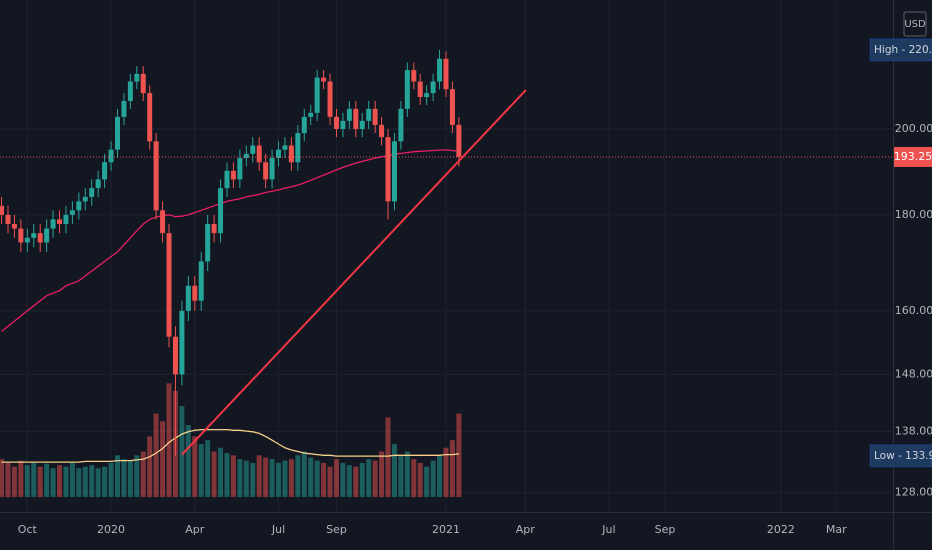  I want to click on x-tick-label: Jul, so click(278, 529).